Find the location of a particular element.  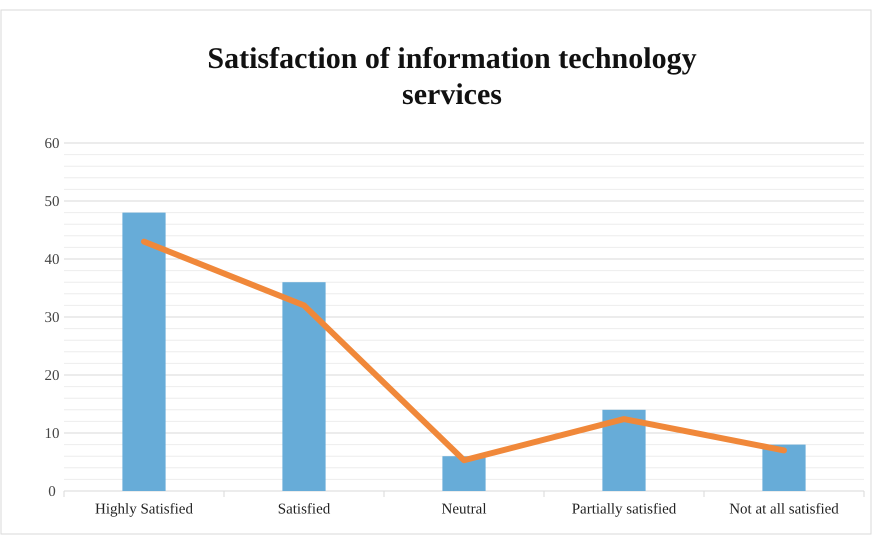

x-tick-label: Highly Satisfied is located at coordinates (144, 510).